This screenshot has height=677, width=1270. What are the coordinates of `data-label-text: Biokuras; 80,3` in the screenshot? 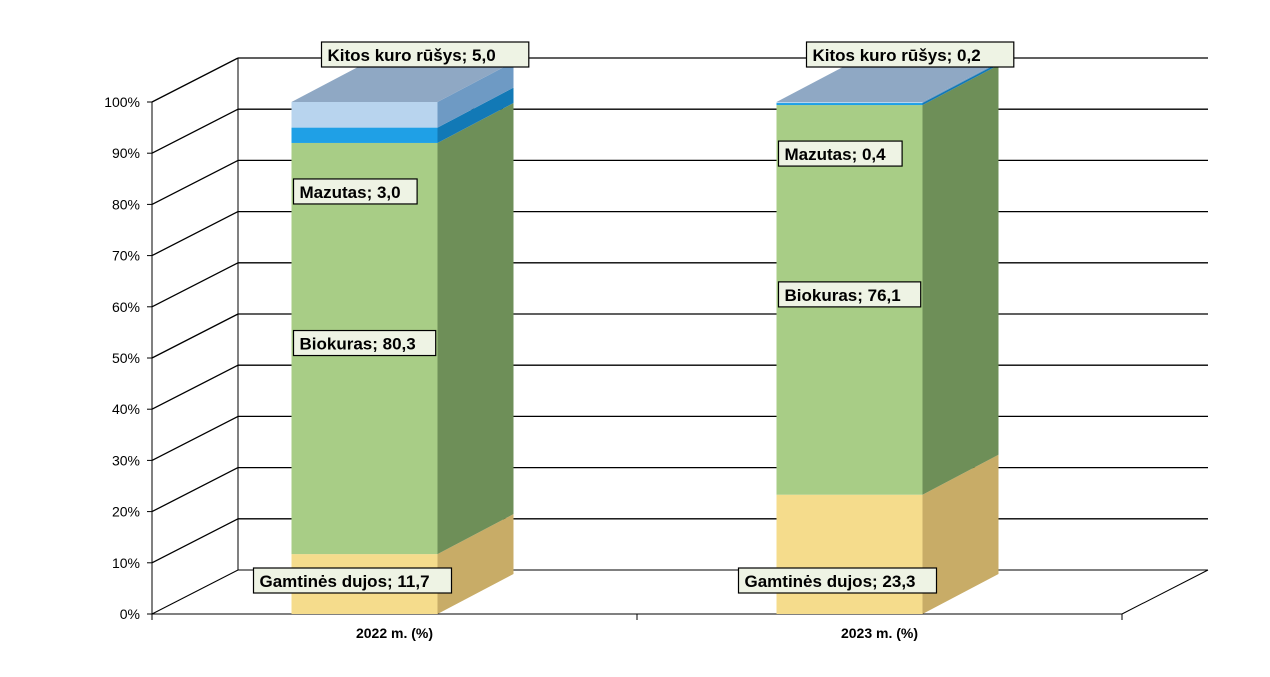 It's located at (358, 344).